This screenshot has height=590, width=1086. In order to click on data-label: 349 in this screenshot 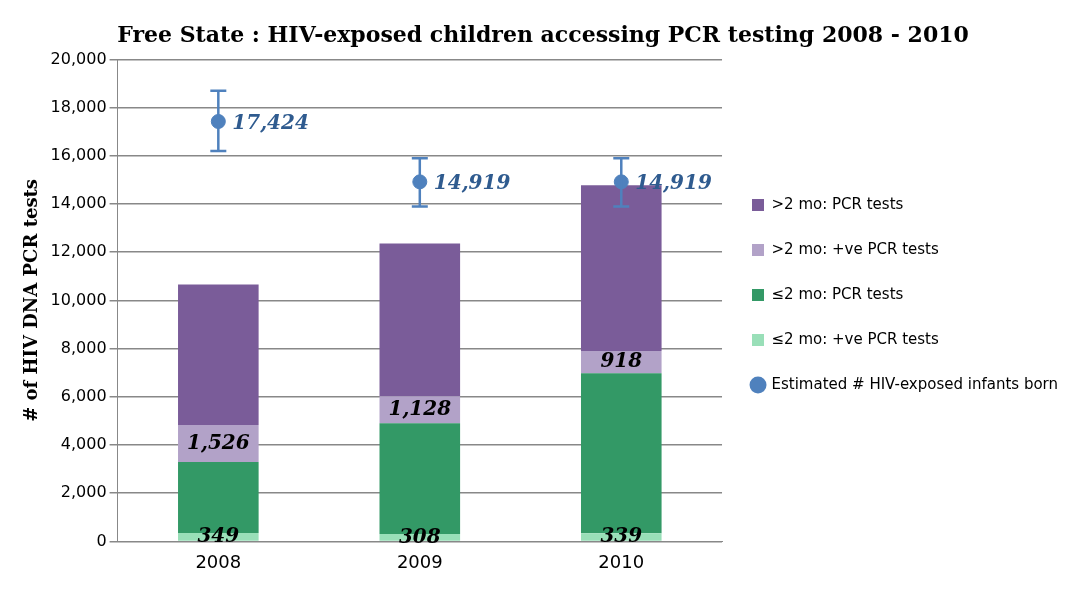, I will do `click(218, 535)`.